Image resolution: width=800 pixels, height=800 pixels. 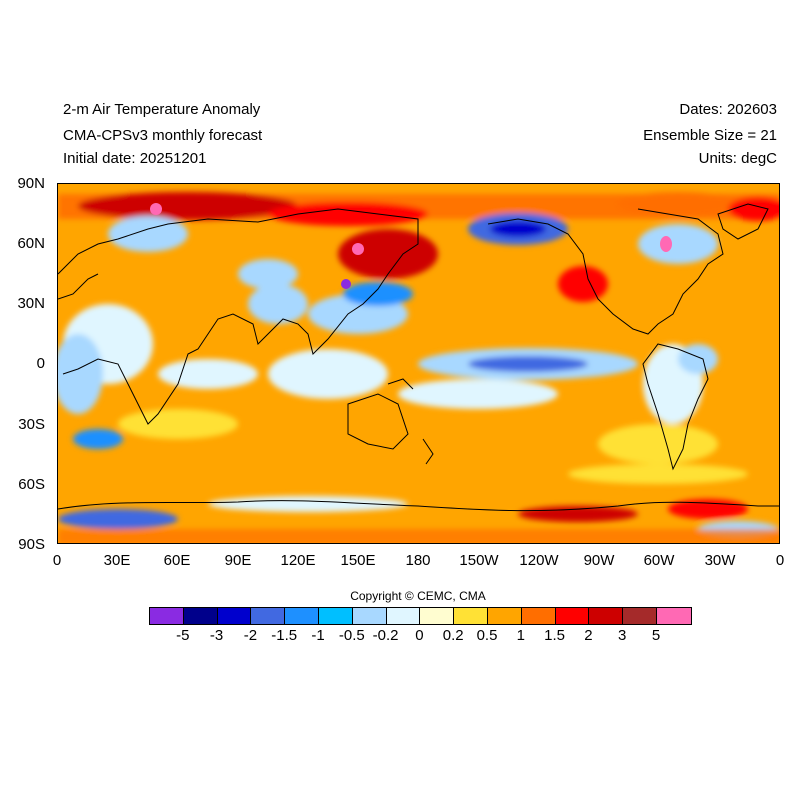 What do you see at coordinates (728, 109) in the screenshot?
I see `dates-label: Dates: 202603` at bounding box center [728, 109].